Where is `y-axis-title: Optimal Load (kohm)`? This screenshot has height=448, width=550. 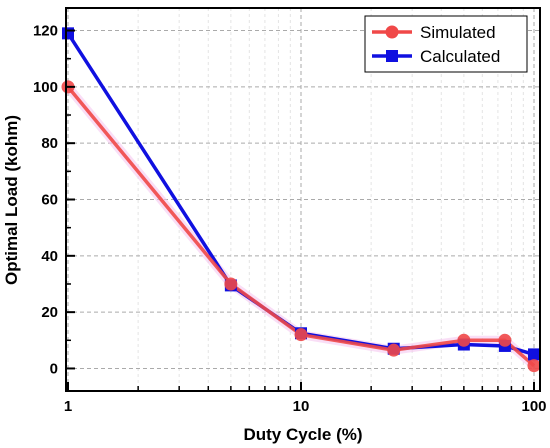 y-axis-title: Optimal Load (kohm) is located at coordinates (11, 200).